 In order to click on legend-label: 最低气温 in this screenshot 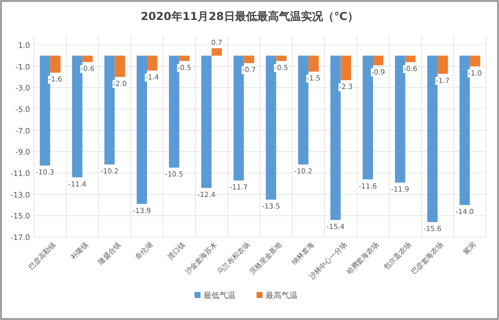, I will do `click(220, 295)`.